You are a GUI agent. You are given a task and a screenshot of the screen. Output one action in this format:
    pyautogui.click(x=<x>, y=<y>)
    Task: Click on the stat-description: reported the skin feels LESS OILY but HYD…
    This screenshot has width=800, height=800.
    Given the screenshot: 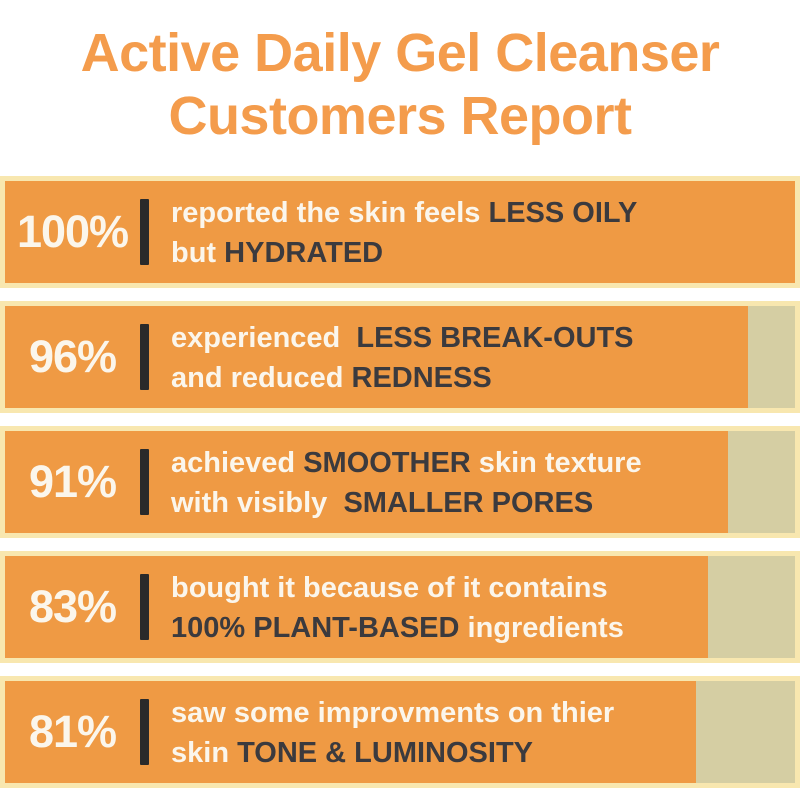 What is the action you would take?
    pyautogui.click(x=404, y=232)
    